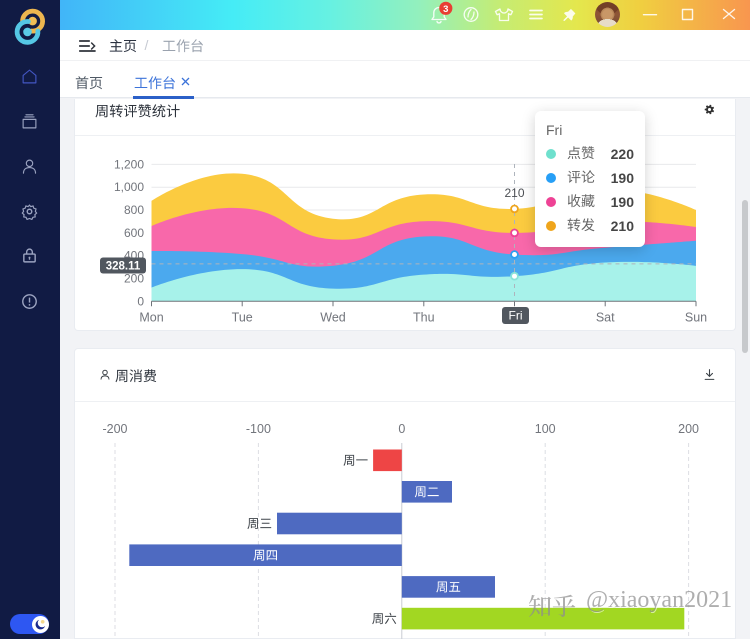 The height and width of the screenshot is (639, 750). Describe the element at coordinates (424, 318) in the screenshot. I see `svg-text: Thu` at that location.